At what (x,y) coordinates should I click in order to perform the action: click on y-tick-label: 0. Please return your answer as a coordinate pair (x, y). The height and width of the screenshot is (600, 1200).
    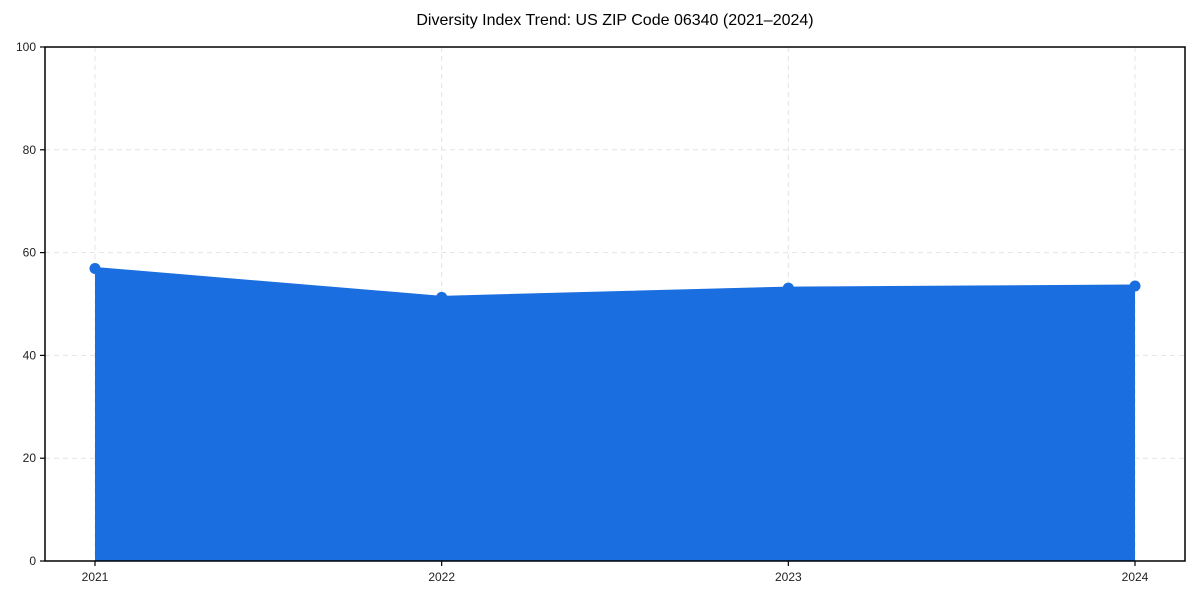
    Looking at the image, I should click on (32, 561).